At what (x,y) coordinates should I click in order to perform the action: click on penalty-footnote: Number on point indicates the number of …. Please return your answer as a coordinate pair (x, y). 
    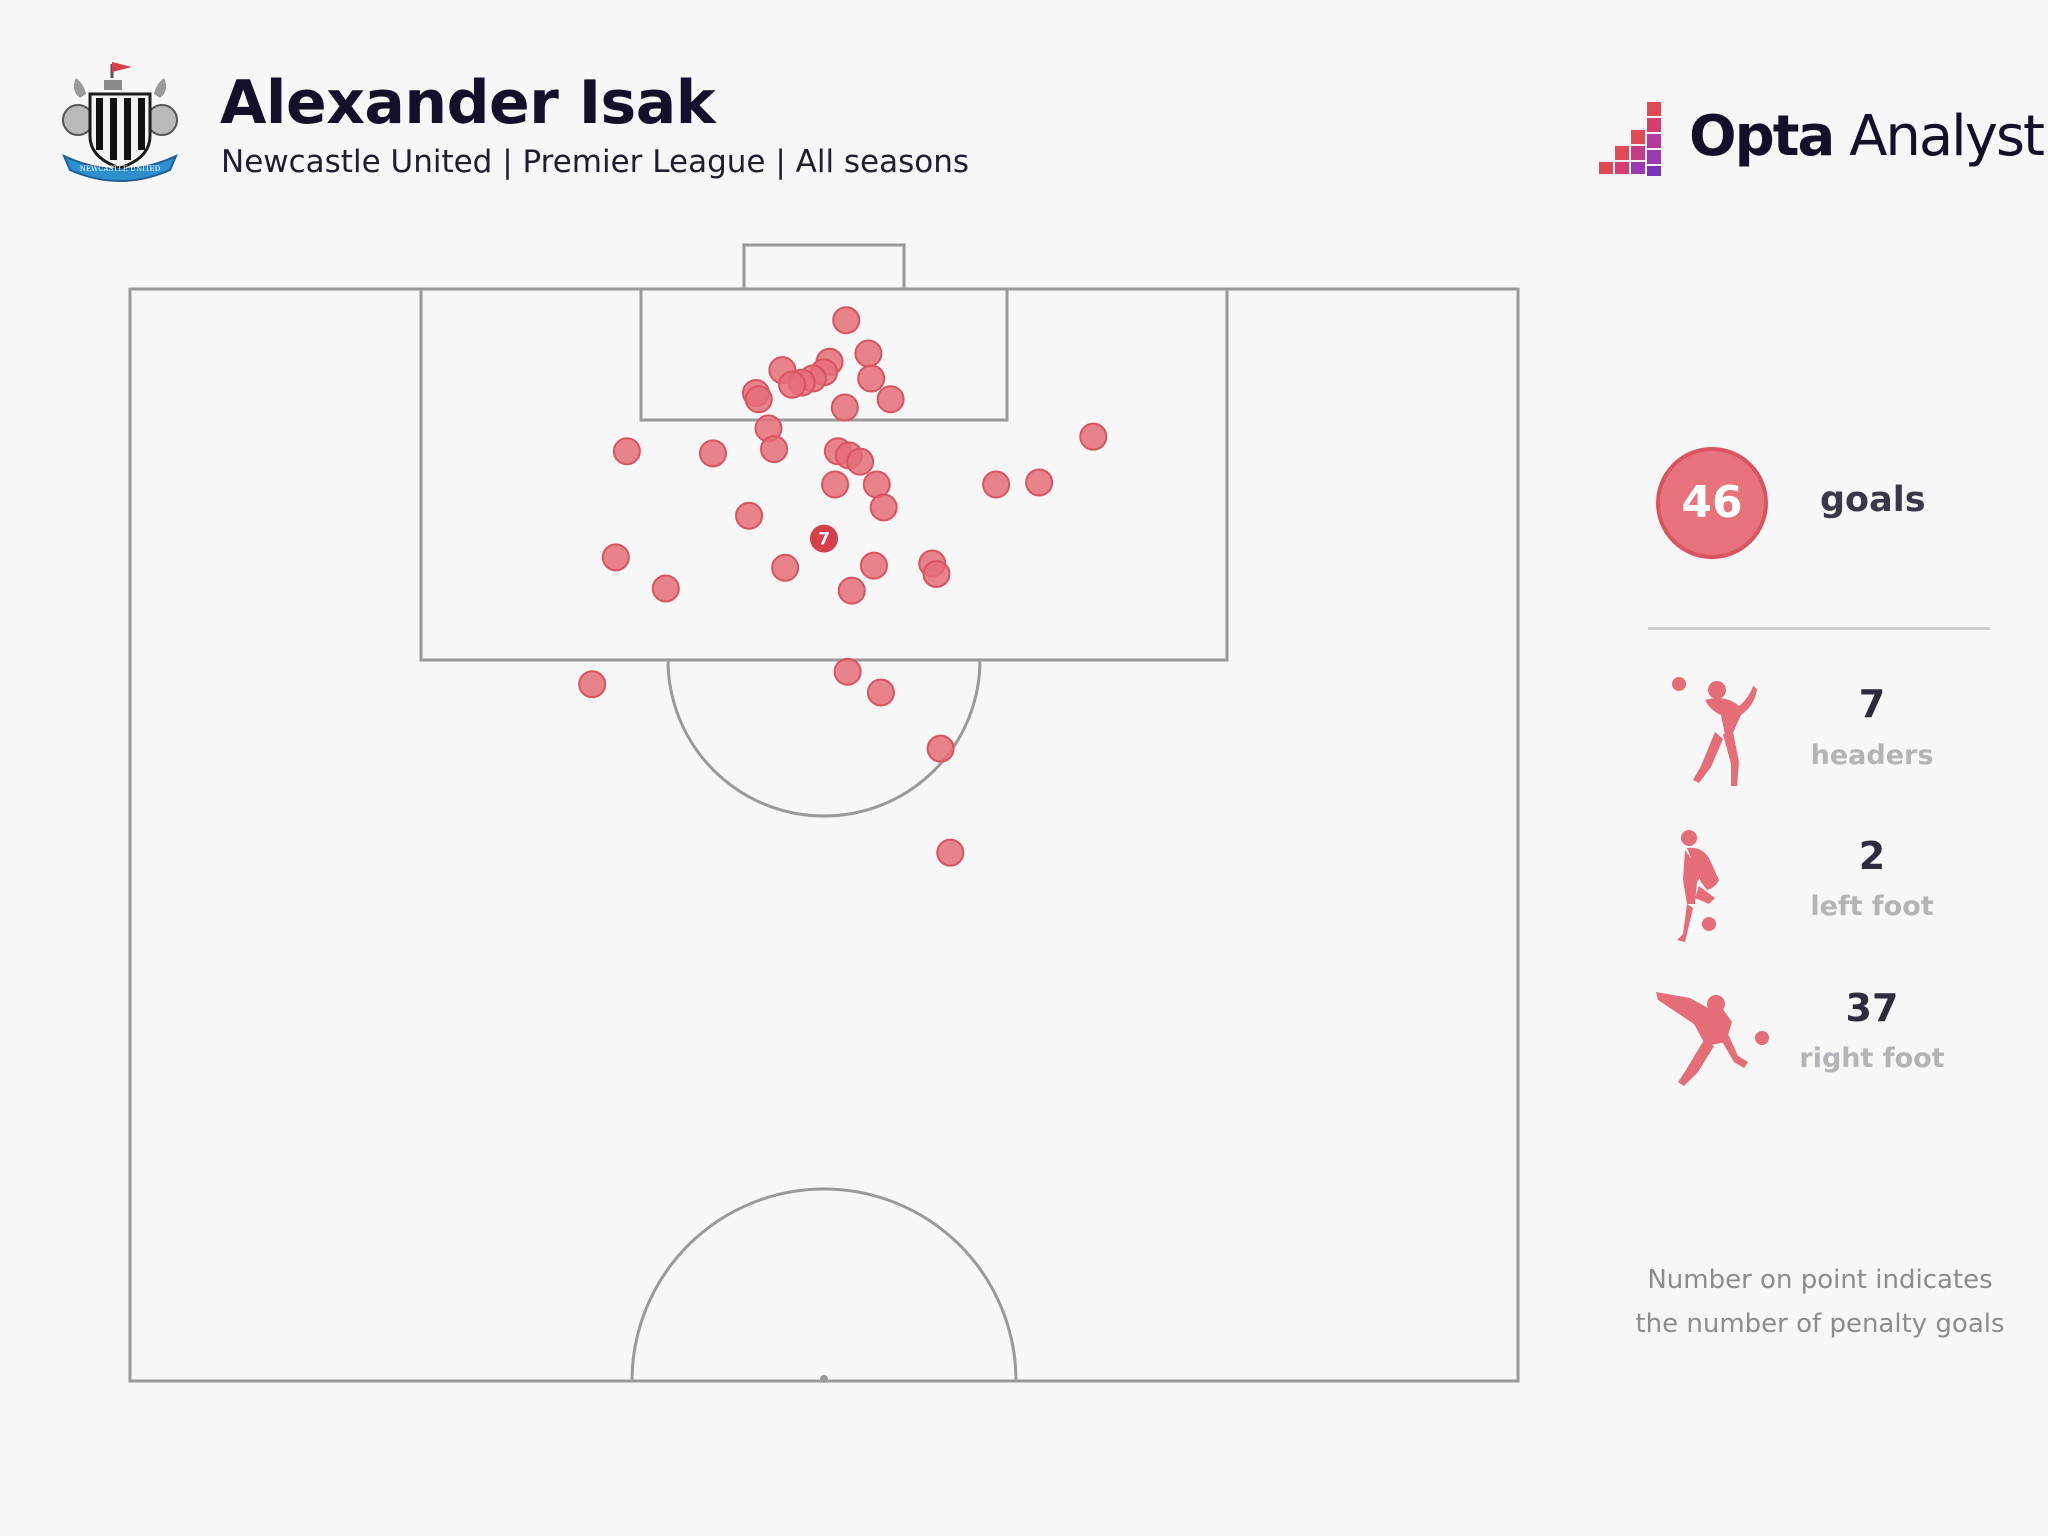
    Looking at the image, I should click on (1820, 1302).